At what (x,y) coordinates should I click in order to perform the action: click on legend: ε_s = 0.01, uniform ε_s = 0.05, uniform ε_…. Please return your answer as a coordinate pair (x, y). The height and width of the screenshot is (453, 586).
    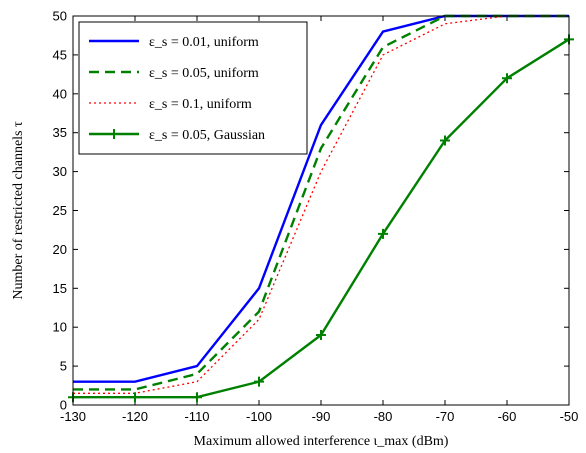
    Looking at the image, I should click on (193, 88).